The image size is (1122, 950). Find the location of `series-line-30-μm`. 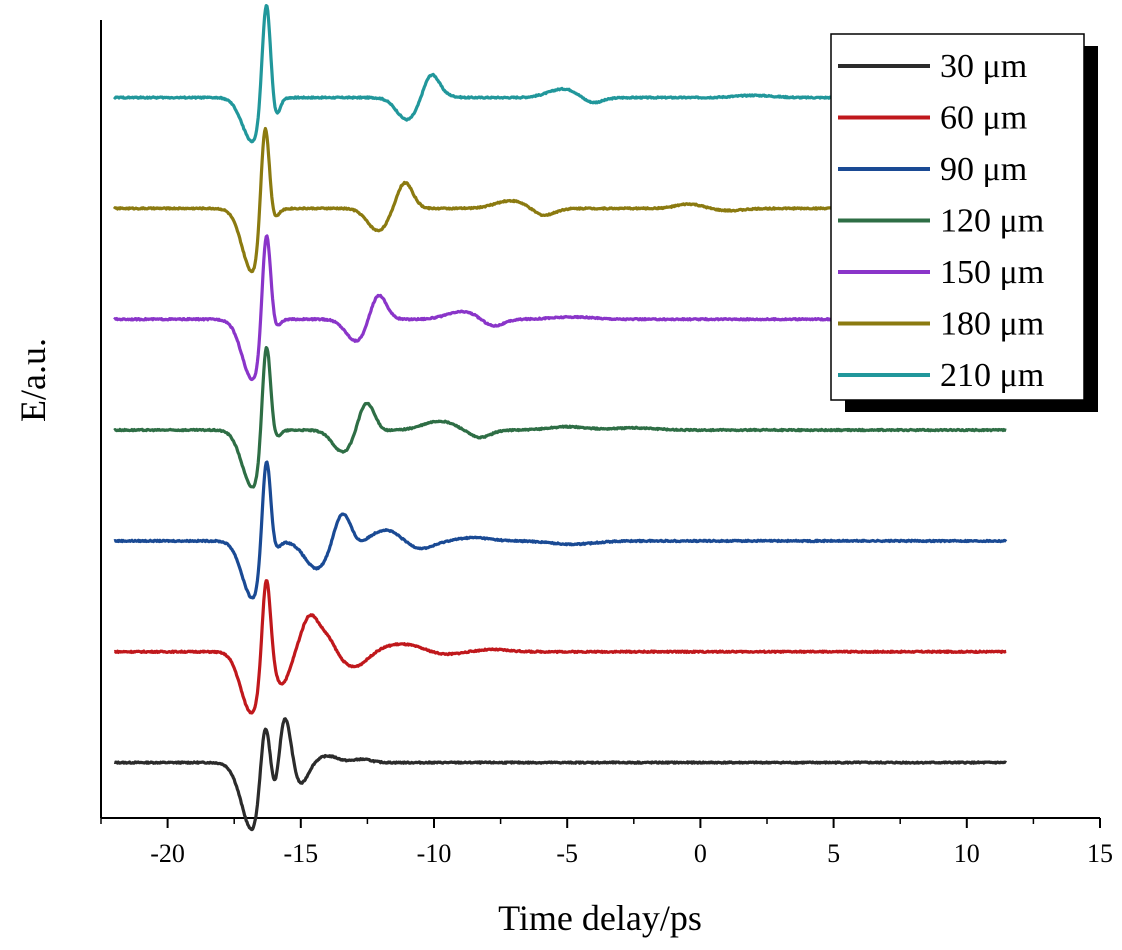

series-line-30-μm is located at coordinates (560, 774).